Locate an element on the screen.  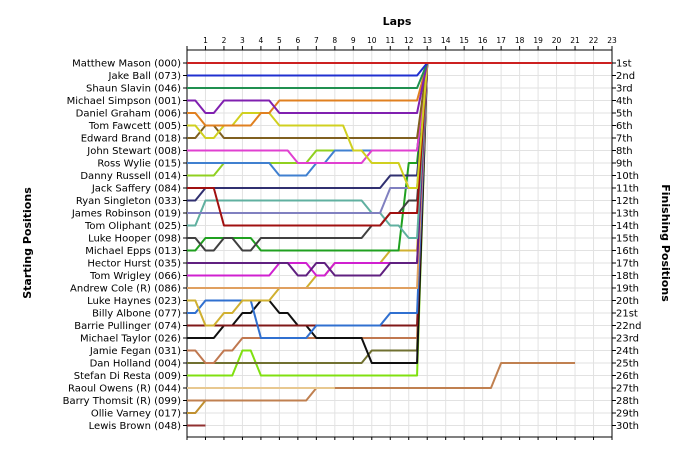
driver-name-label: Tom Oliphant (025) is located at coordinates (132, 226).